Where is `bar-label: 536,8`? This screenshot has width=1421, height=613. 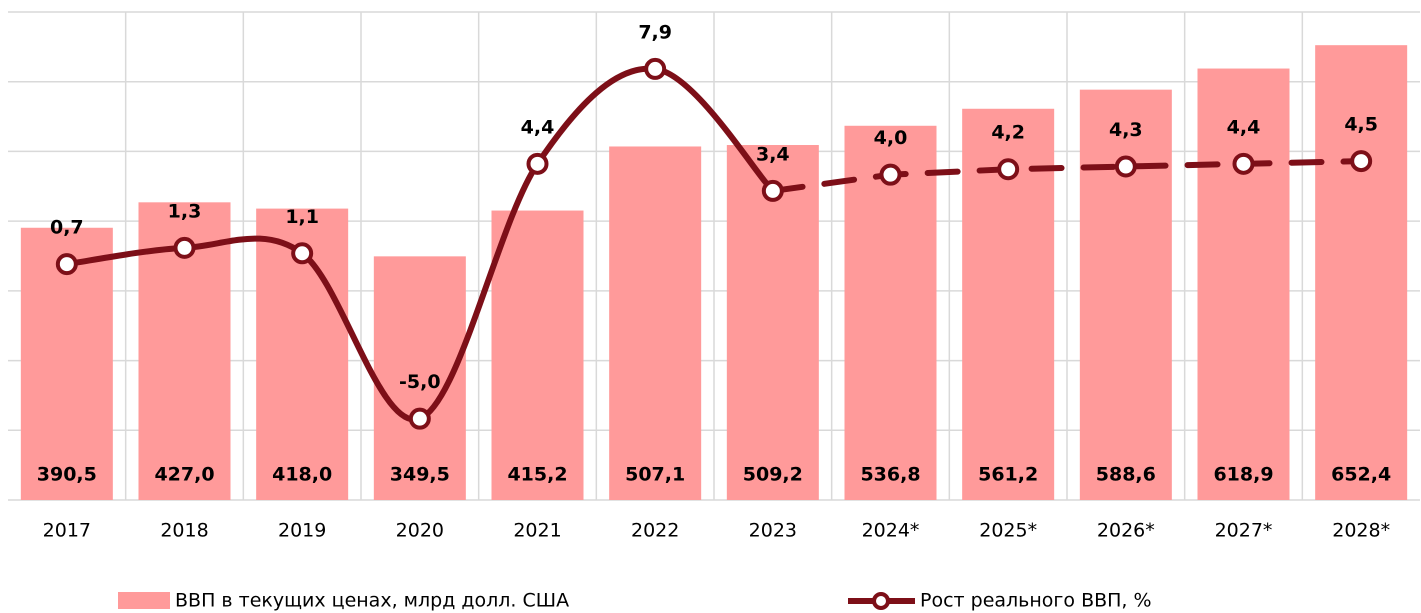
bar-label: 536,8 is located at coordinates (890, 475).